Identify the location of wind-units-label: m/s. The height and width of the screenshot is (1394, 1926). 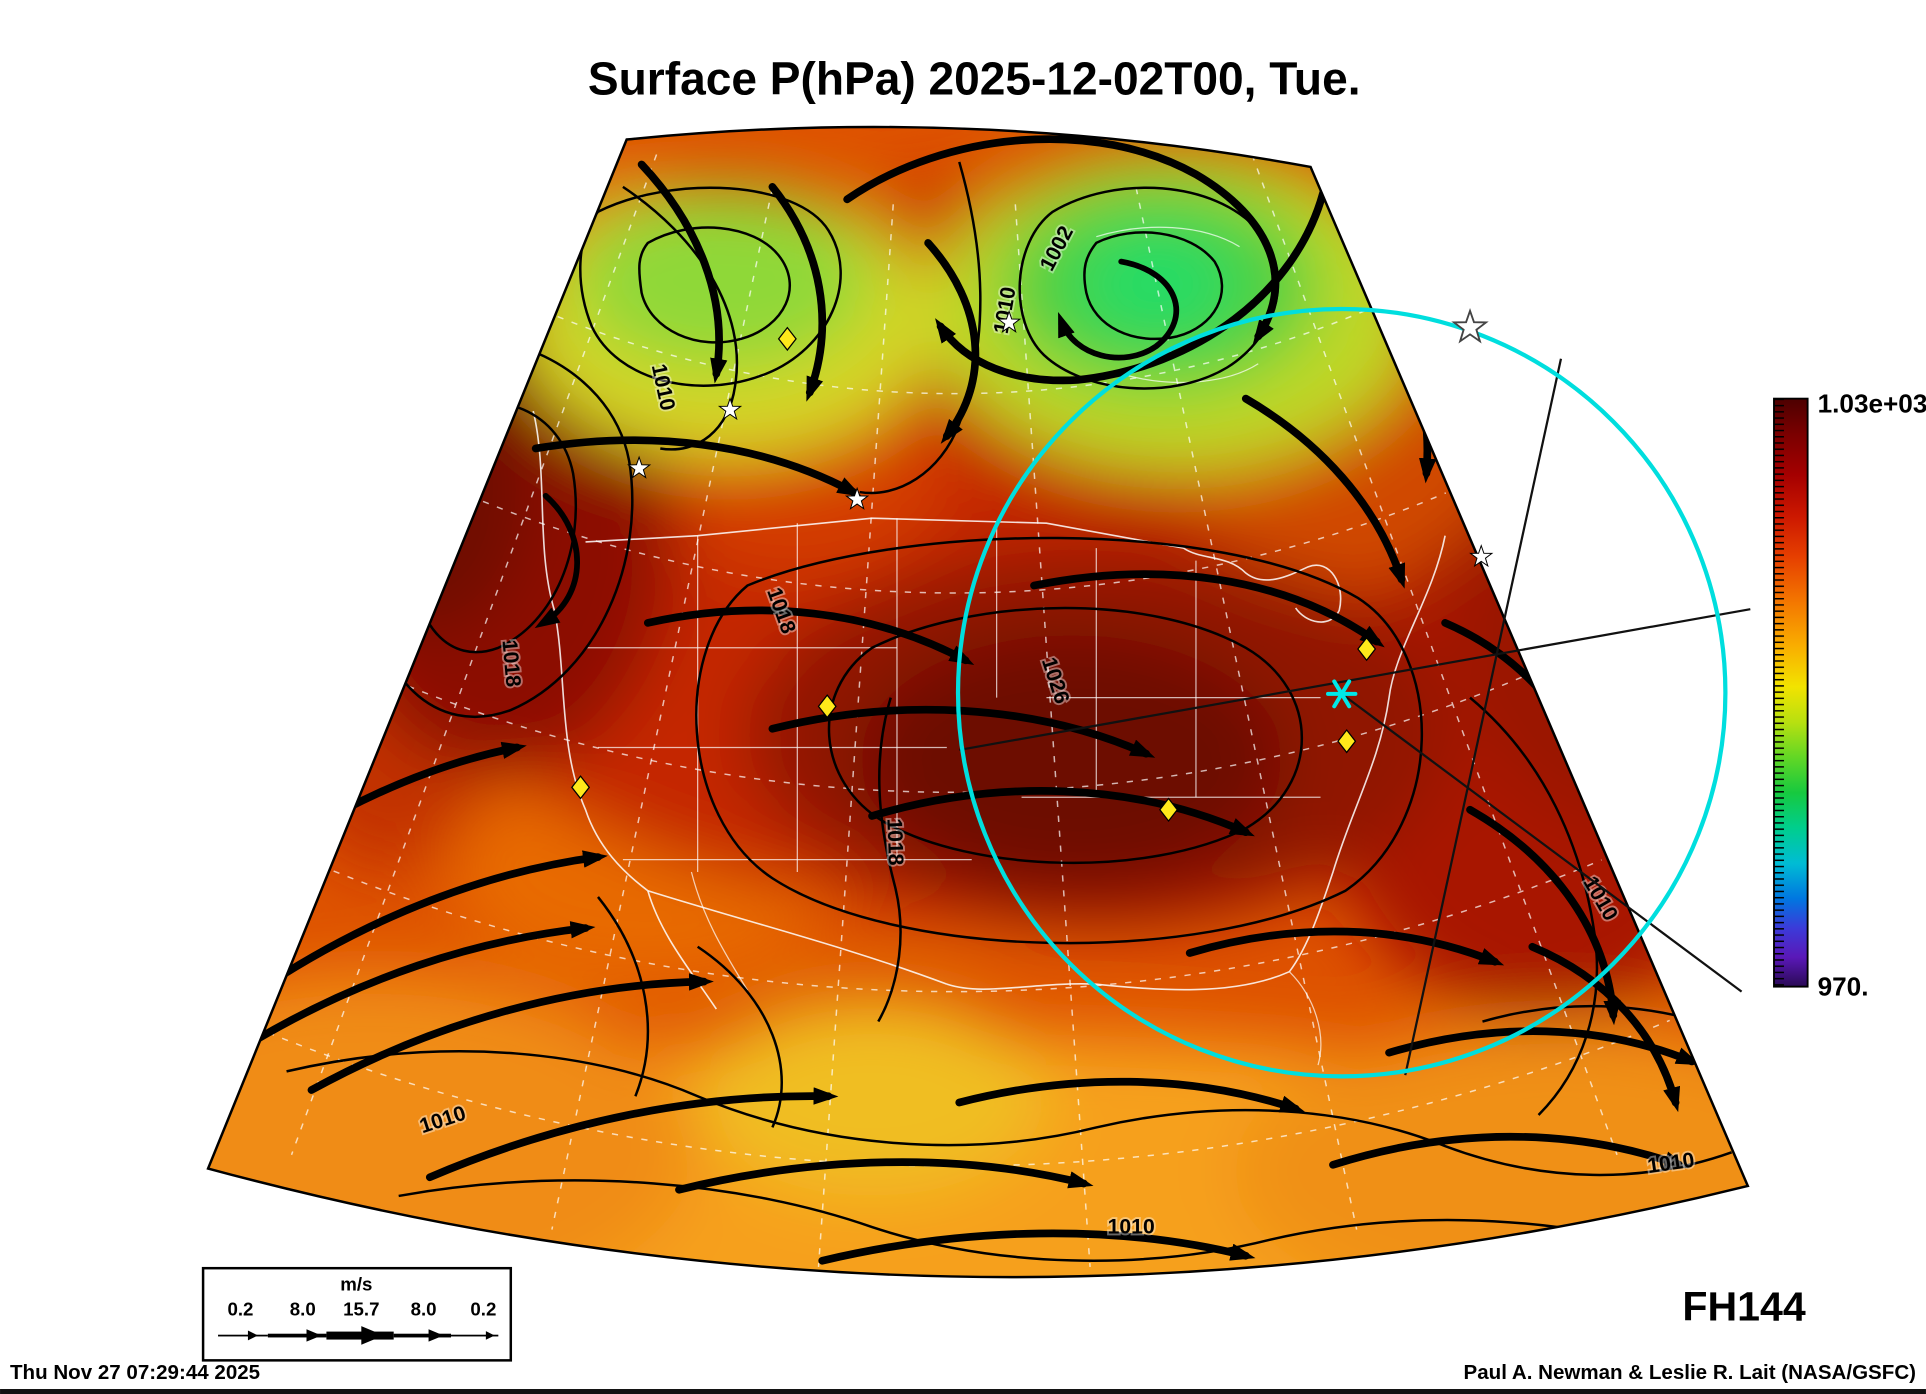
(356, 1284).